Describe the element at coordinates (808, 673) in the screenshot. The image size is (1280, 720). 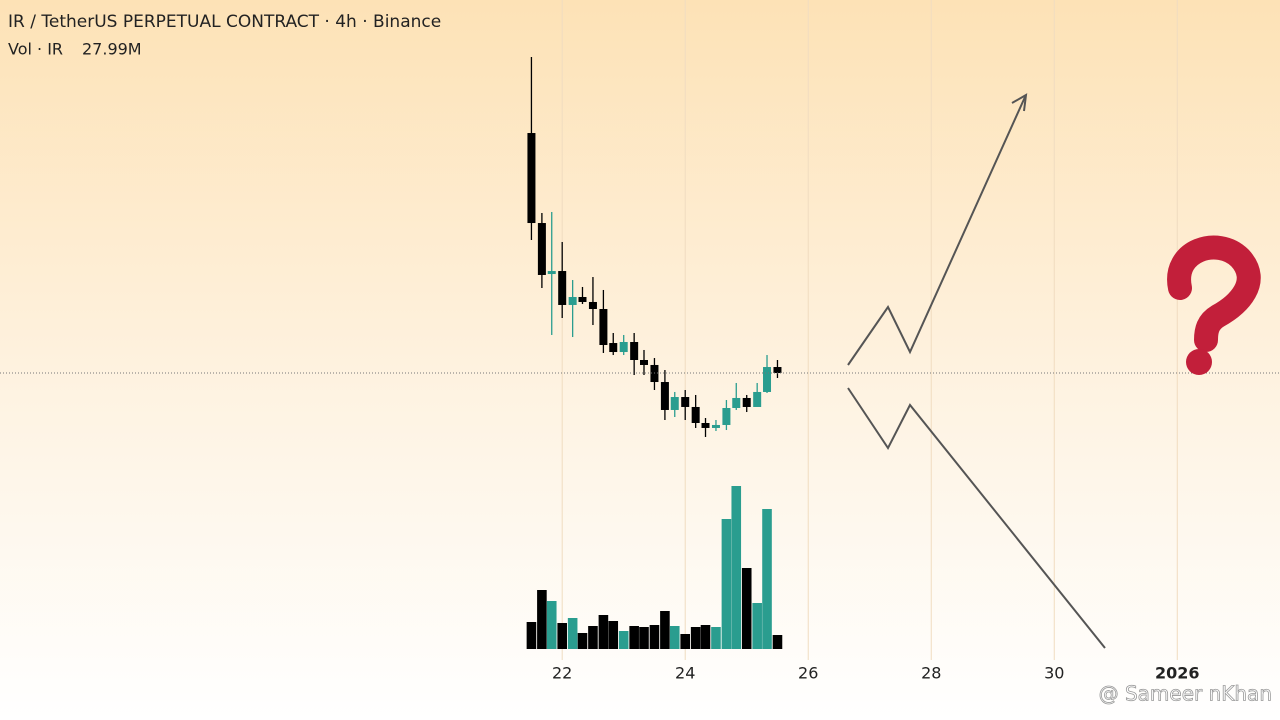
I see `x-tick-label: 26` at that location.